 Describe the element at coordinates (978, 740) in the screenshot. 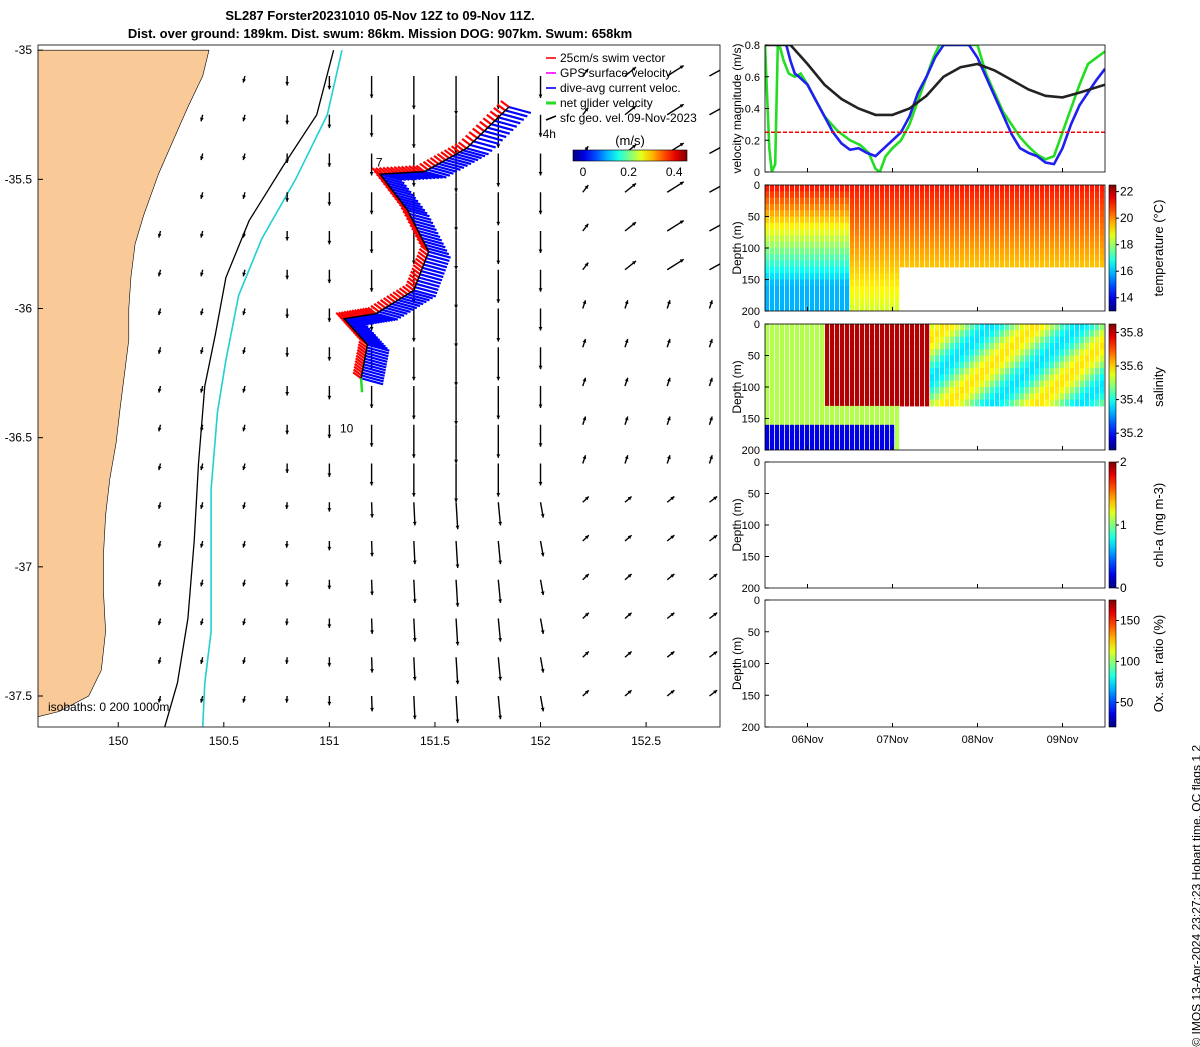

I see `time-tick-label: 08Nov` at that location.